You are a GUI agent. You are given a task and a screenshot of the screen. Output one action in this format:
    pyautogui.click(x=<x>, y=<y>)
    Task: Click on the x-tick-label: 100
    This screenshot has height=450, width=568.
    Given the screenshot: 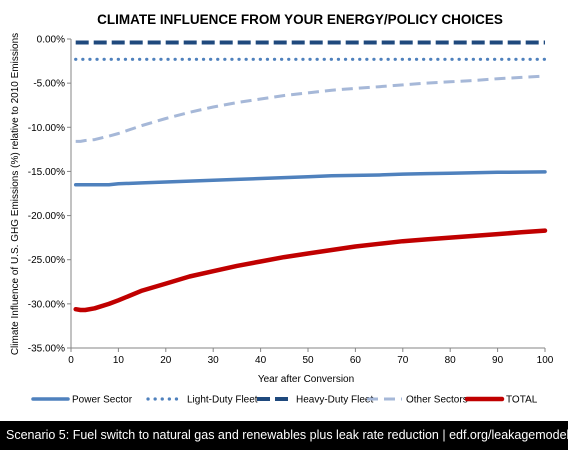 What is the action you would take?
    pyautogui.click(x=545, y=360)
    